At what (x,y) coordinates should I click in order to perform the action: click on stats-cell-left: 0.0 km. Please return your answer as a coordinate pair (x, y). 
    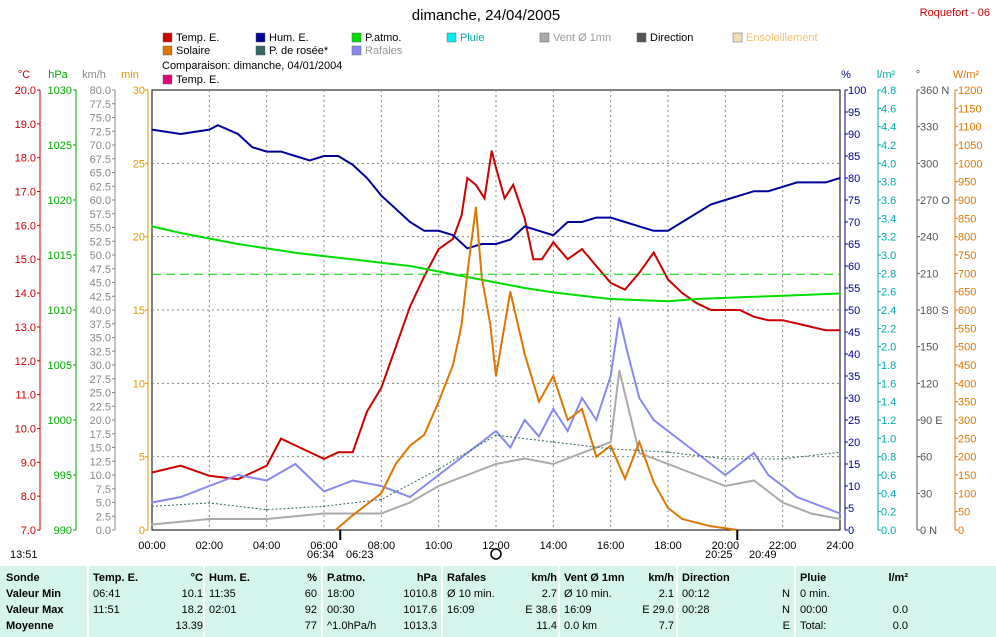
    Looking at the image, I should click on (581, 626).